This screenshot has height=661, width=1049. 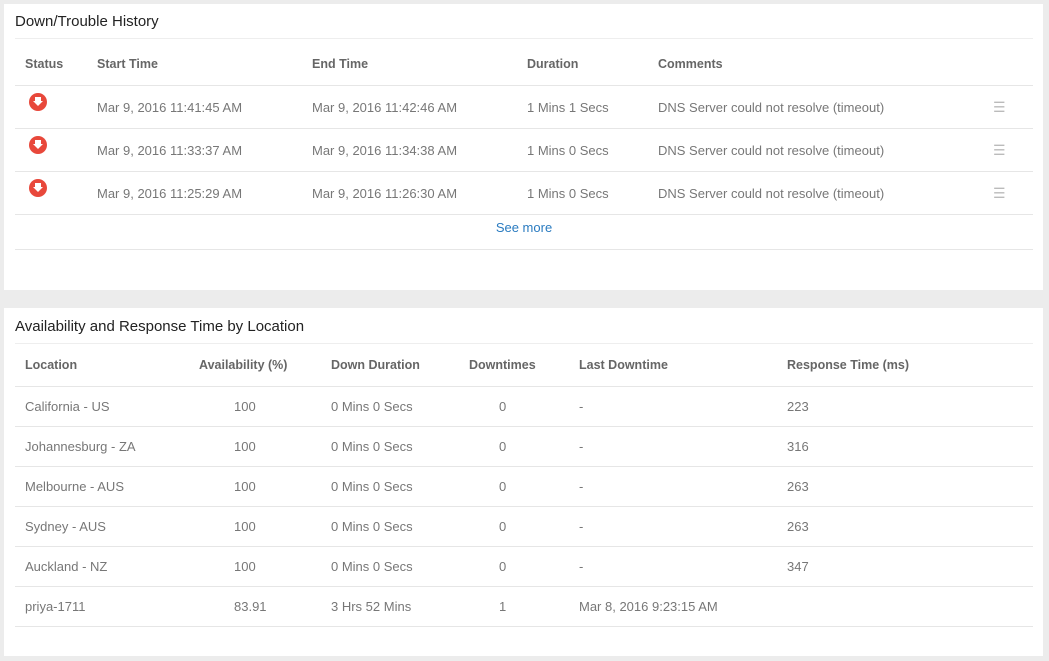 What do you see at coordinates (255, 365) in the screenshot?
I see `col-availability: Availability (%)` at bounding box center [255, 365].